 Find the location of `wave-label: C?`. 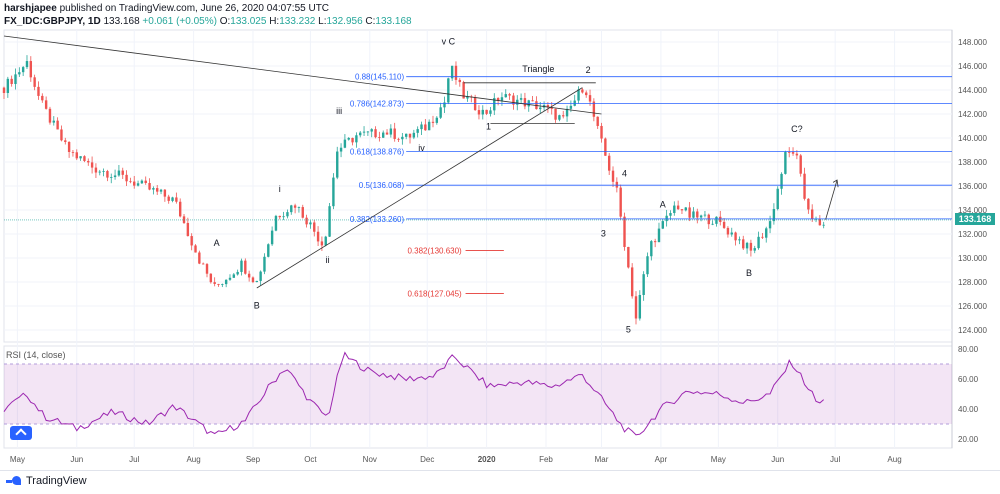

wave-label: C? is located at coordinates (797, 129).